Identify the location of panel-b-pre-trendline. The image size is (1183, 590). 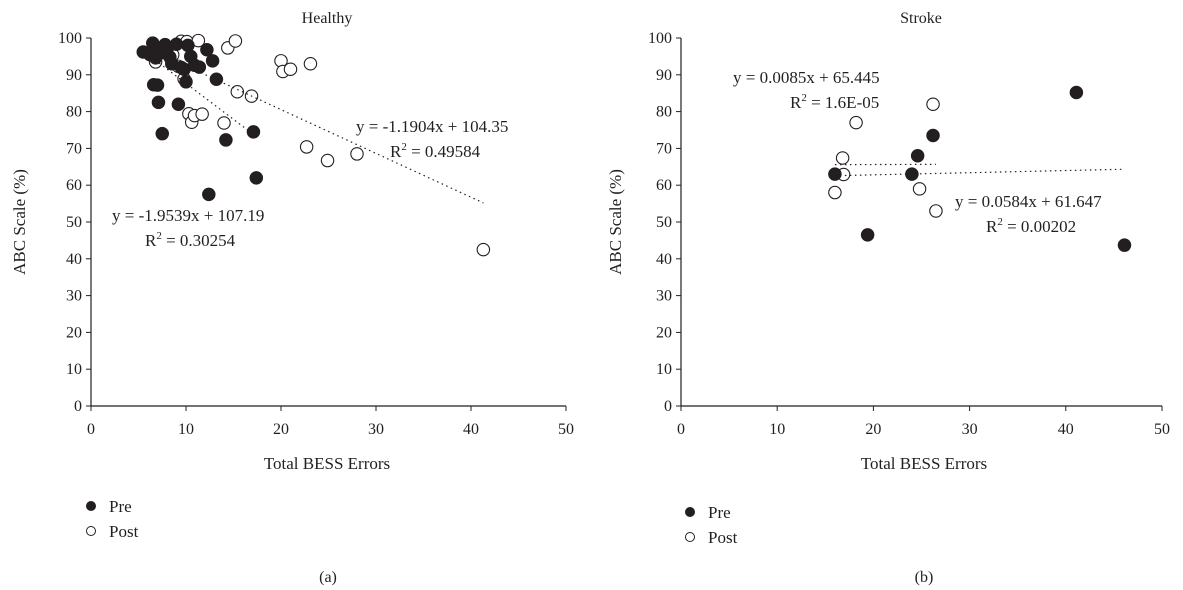
(979, 172).